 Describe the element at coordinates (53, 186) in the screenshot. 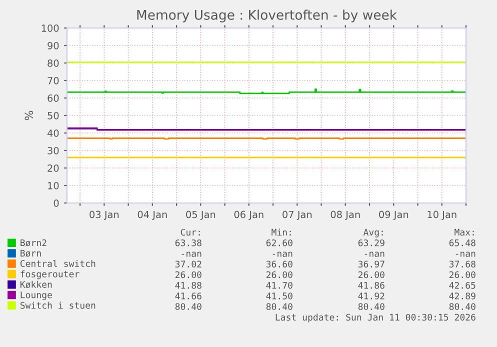

I see `y-tick-label: 10` at that location.